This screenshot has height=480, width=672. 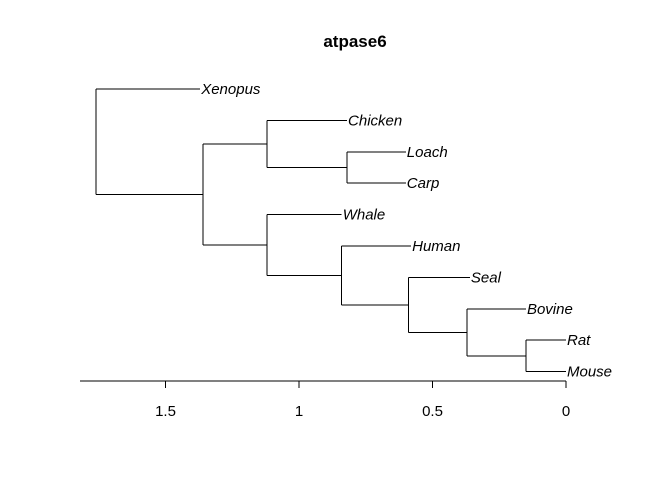 I want to click on leaf-label-seal: Seal, so click(x=486, y=277).